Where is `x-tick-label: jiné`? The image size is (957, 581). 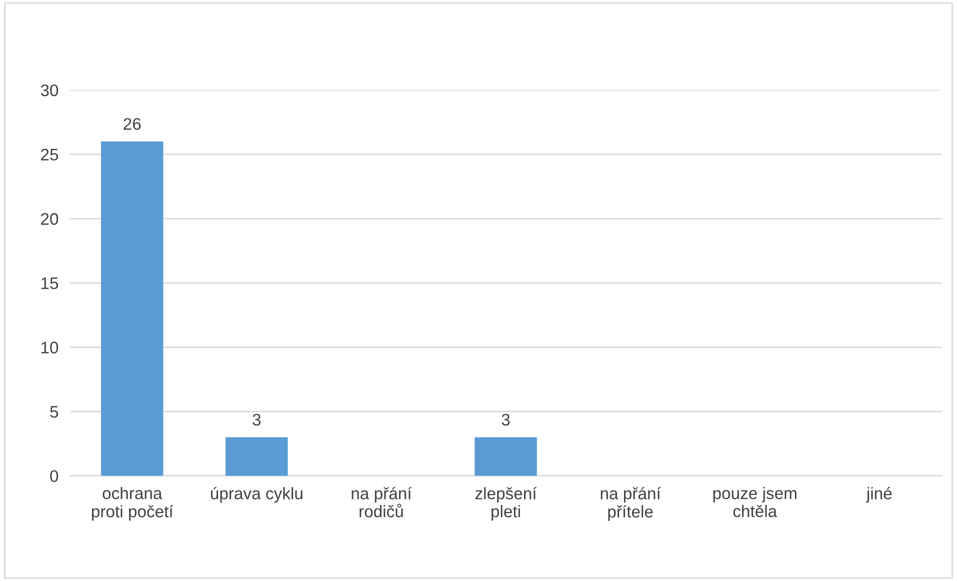
x-tick-label: jiné is located at coordinates (879, 494).